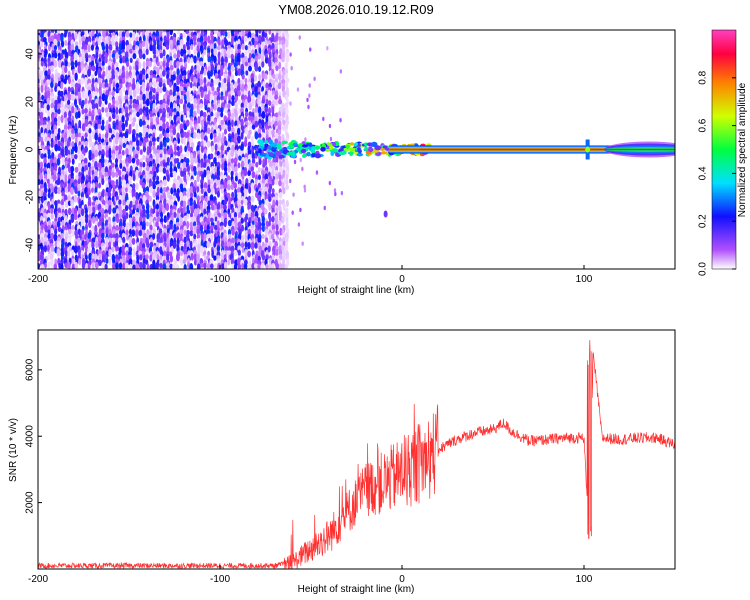 This screenshot has width=750, height=600. Describe the element at coordinates (13, 150) in the screenshot. I see `spectrogram-y-axis-title: Frequency (Hz)` at that location.